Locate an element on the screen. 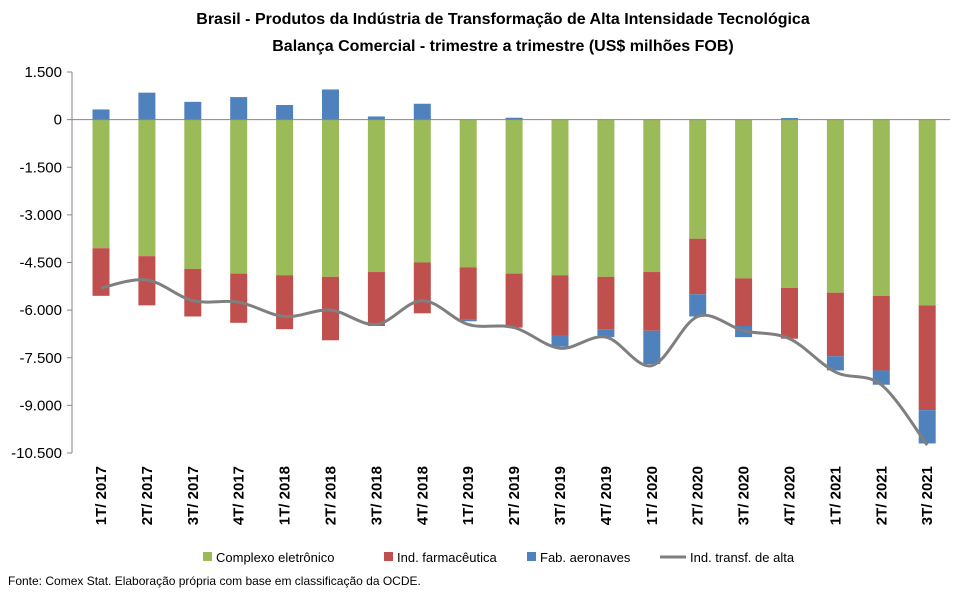 This screenshot has height=594, width=959. y-tick-label: -3.000 is located at coordinates (40, 215).